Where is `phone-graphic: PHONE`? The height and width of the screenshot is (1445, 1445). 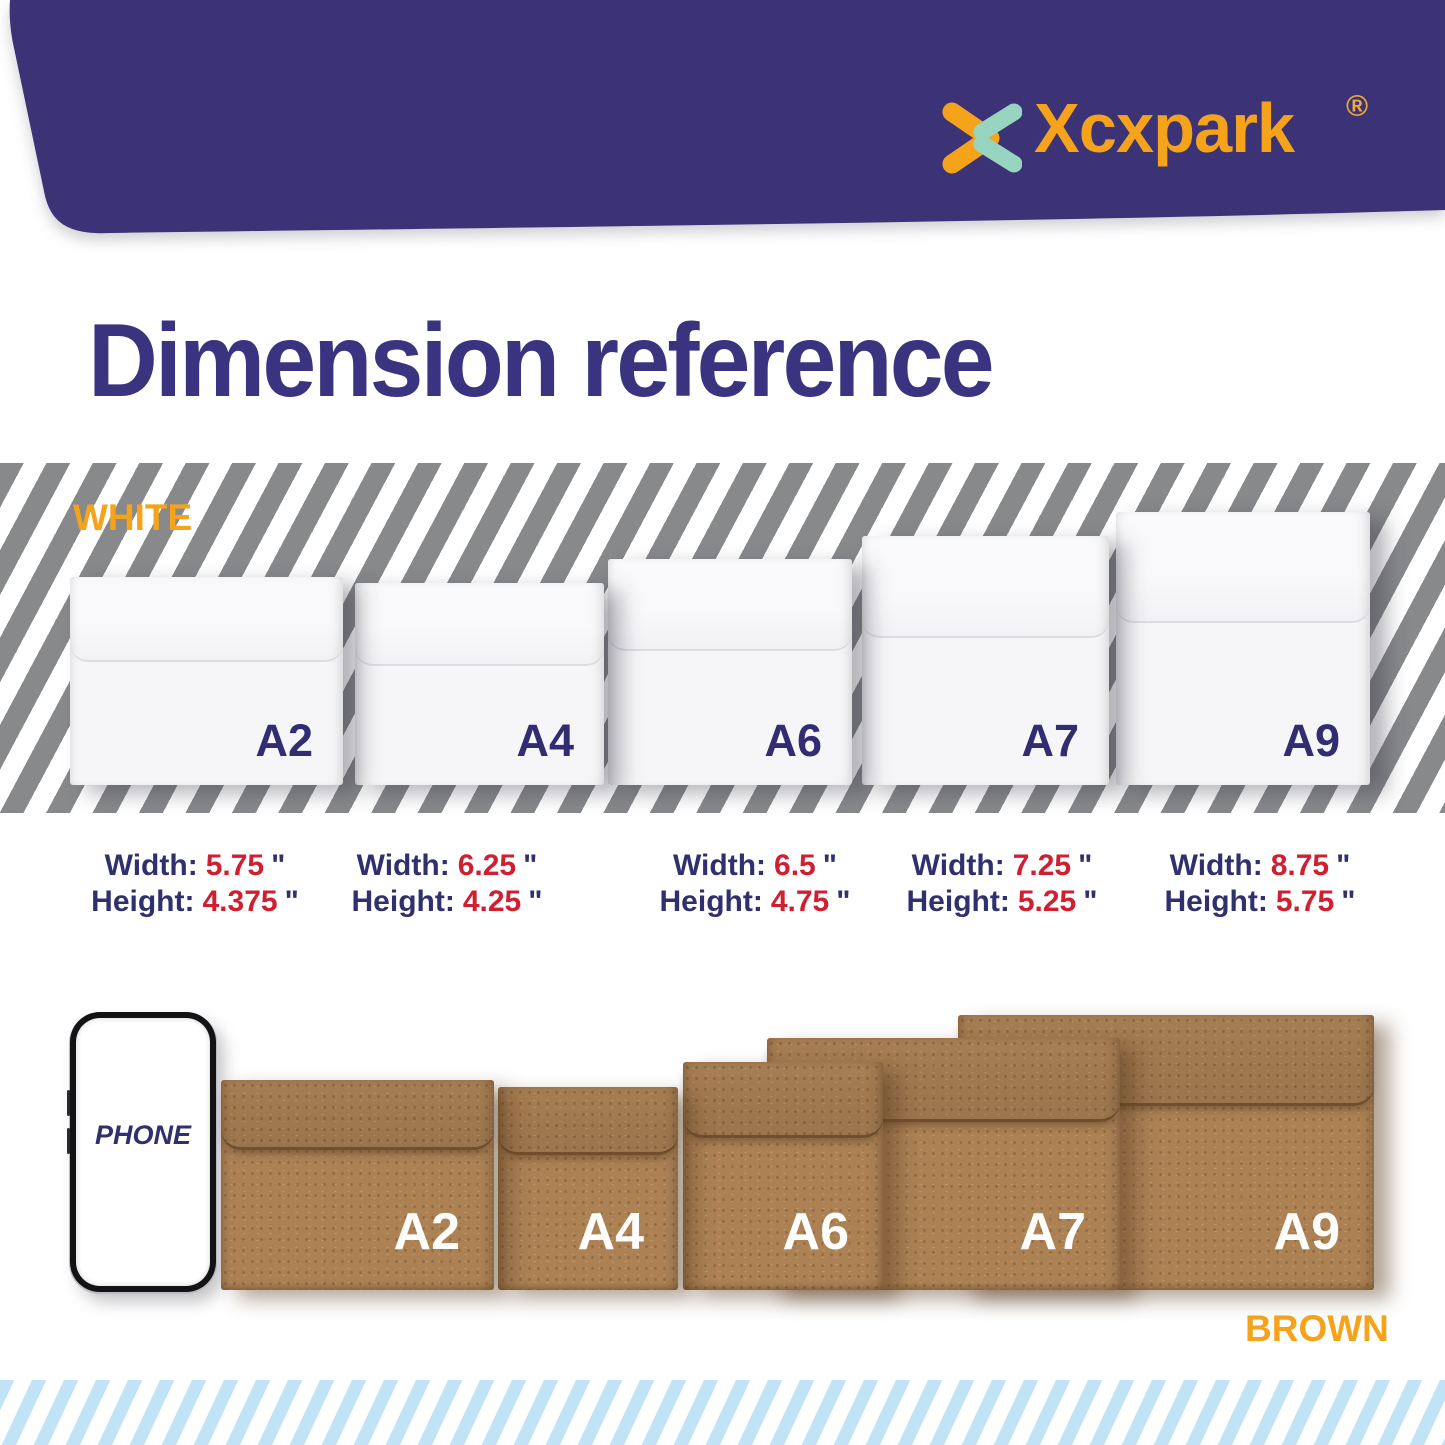 phone-graphic: PHONE is located at coordinates (141, 1152).